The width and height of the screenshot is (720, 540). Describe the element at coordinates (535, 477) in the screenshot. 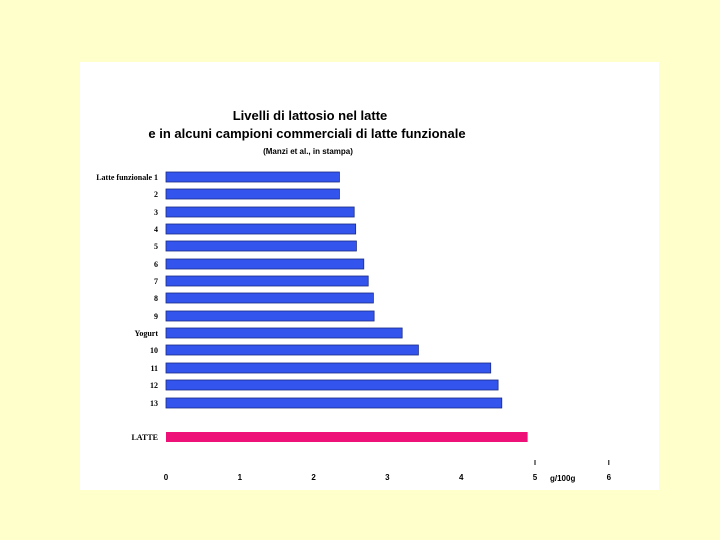

I see `x-tick-label: 5` at that location.